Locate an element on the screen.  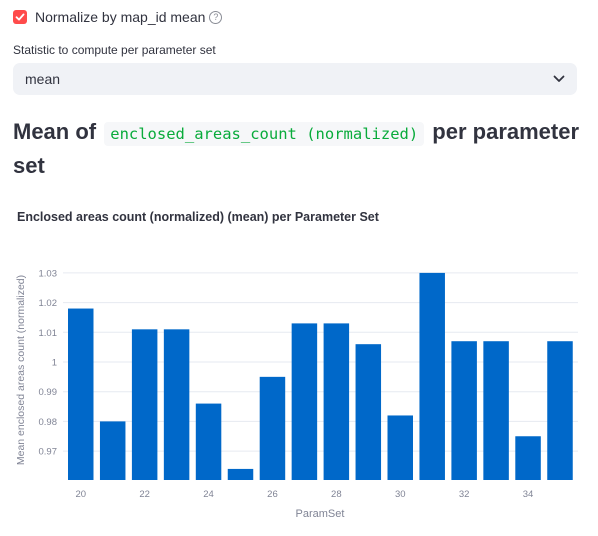
y-tick-label: 0.98 is located at coordinates (48, 422).